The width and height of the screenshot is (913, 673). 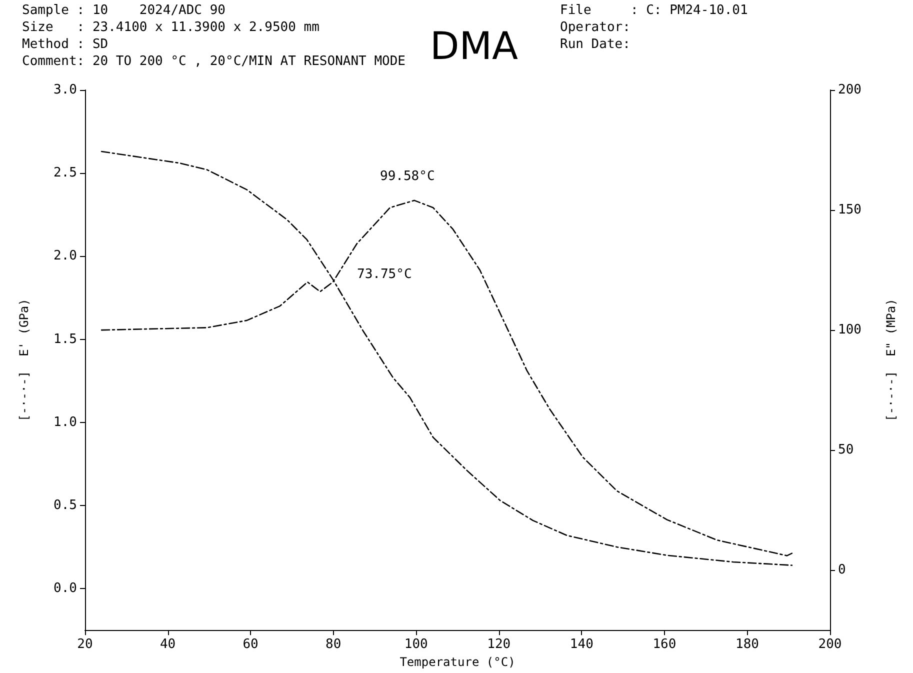 What do you see at coordinates (65, 44) in the screenshot?
I see `text: Method : SD` at bounding box center [65, 44].